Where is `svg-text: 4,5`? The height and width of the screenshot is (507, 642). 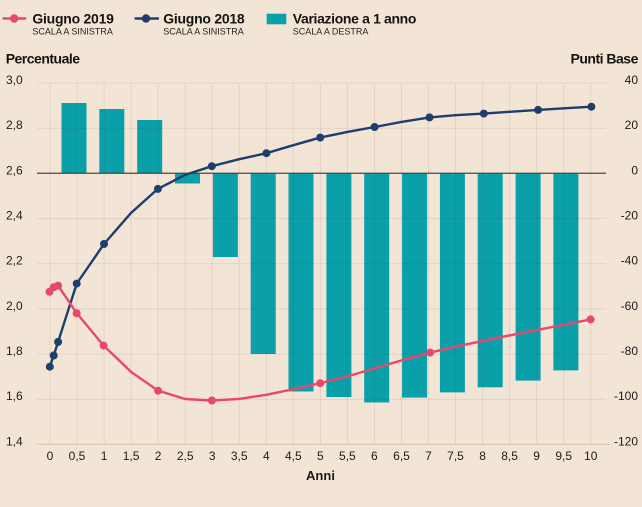
svg-text: 4,5 is located at coordinates (293, 456).